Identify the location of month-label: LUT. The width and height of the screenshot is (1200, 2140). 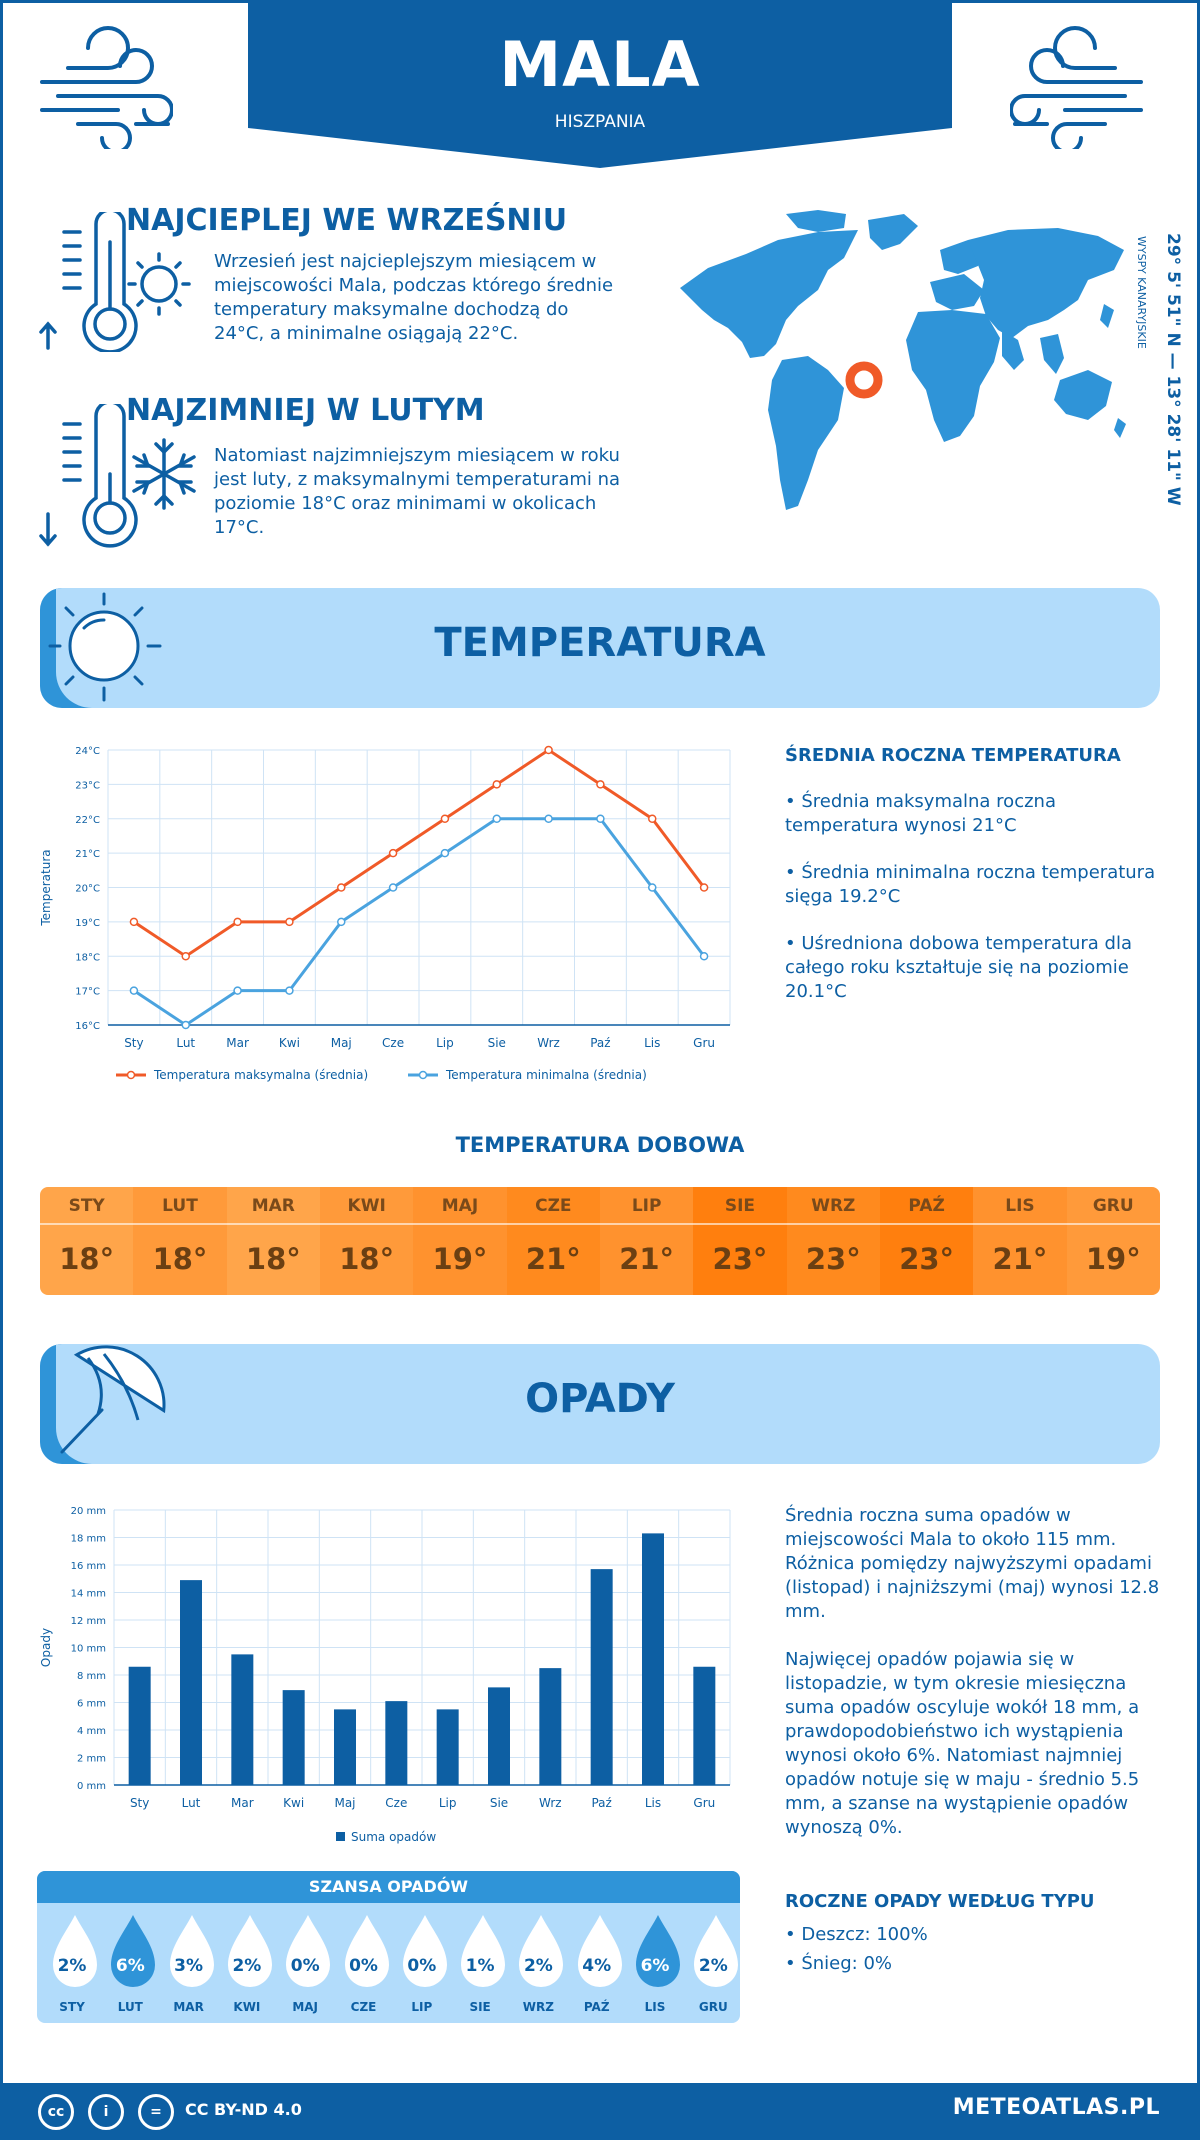
(180, 1206).